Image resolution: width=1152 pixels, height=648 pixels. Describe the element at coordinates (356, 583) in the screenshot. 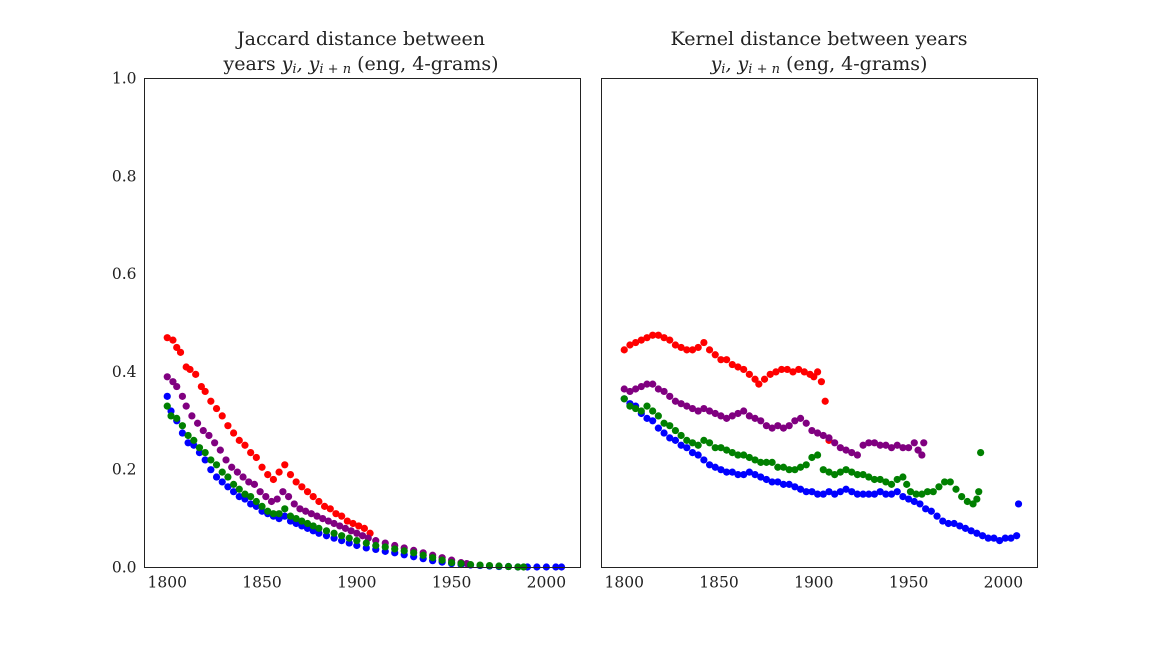

I see `jaccard-x-tick-label: 1900` at that location.